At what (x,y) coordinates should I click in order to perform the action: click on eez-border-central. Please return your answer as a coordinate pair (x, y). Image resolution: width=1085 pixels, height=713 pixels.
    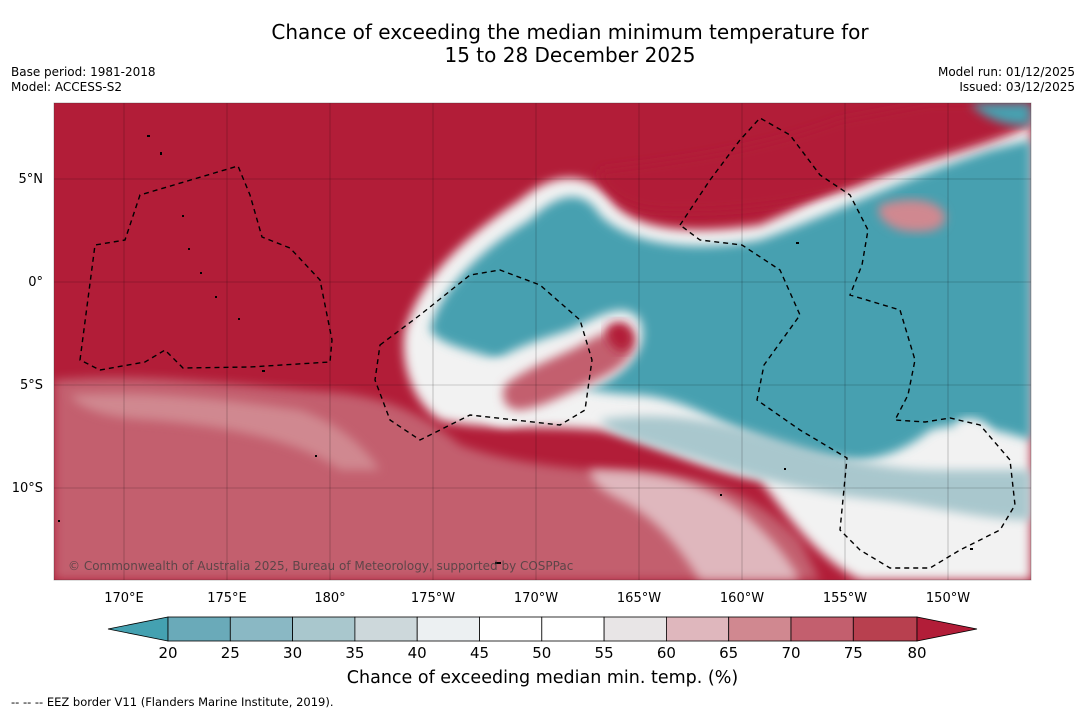
    Looking at the image, I should click on (483, 355).